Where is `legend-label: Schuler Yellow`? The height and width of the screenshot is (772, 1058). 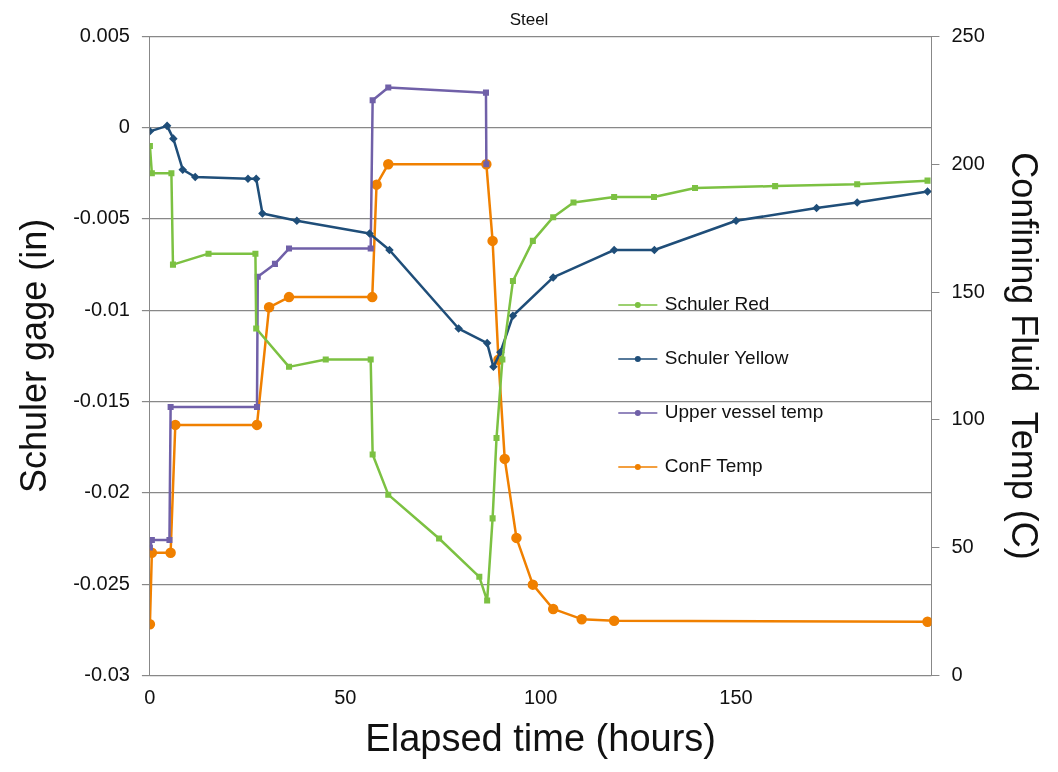
legend-label: Schuler Yellow is located at coordinates (726, 358).